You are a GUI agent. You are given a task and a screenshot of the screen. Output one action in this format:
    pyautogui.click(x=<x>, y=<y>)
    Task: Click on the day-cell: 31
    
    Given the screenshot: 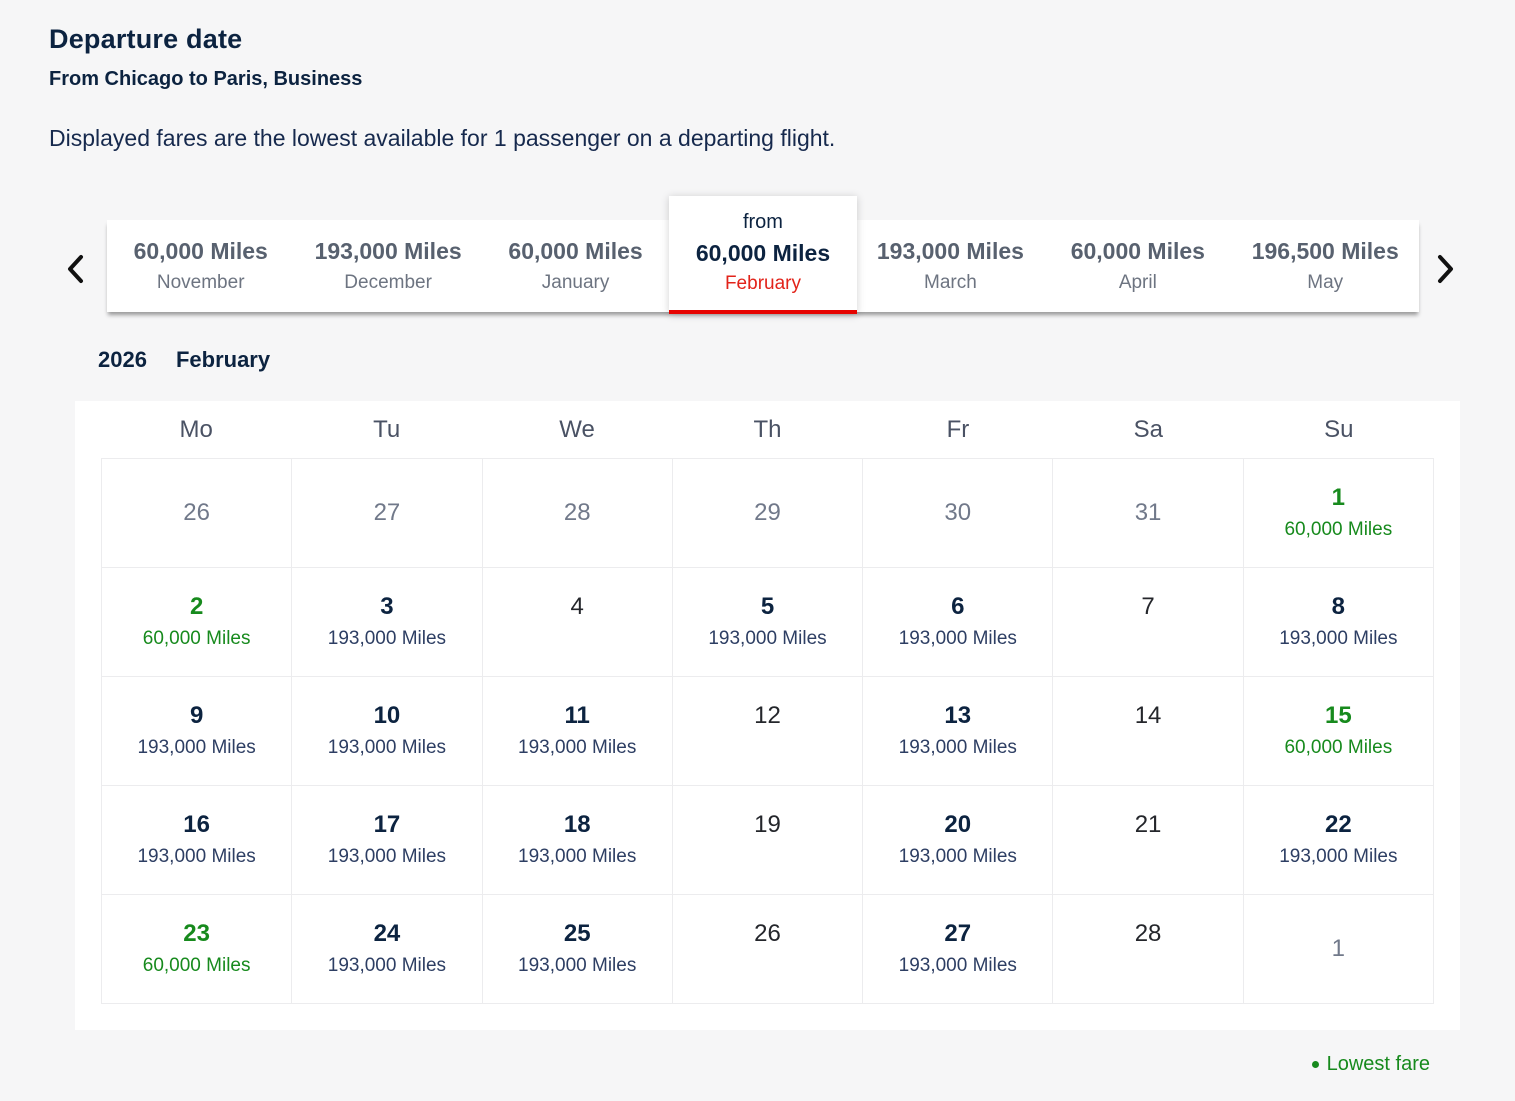 What is the action you would take?
    pyautogui.click(x=1148, y=513)
    